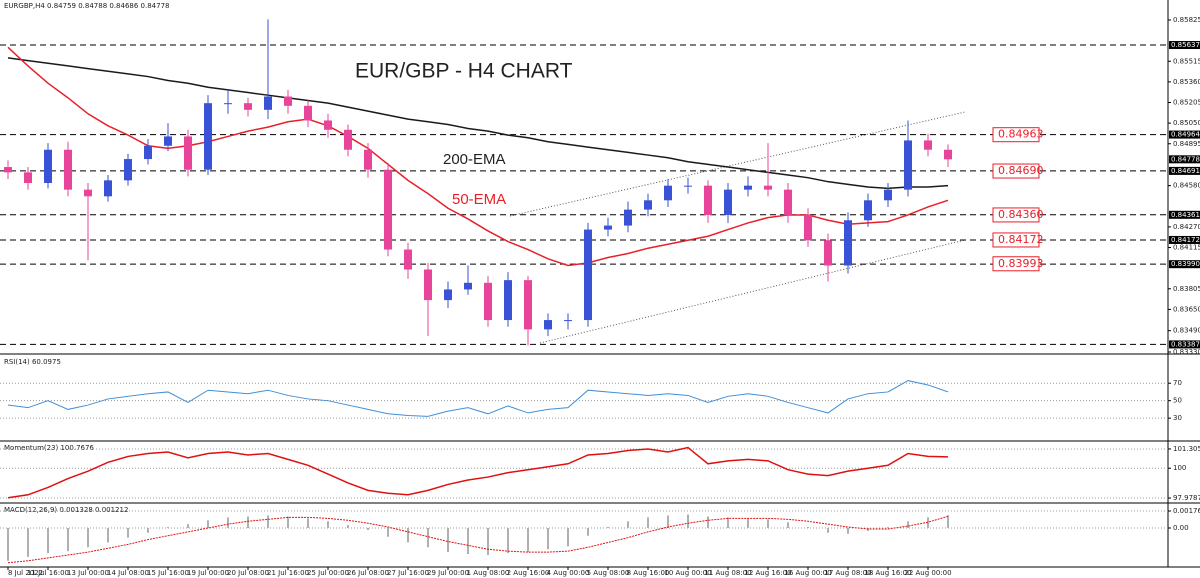  Describe the element at coordinates (1186, 309) in the screenshot. I see `y-tick-label: 0.83650` at that location.